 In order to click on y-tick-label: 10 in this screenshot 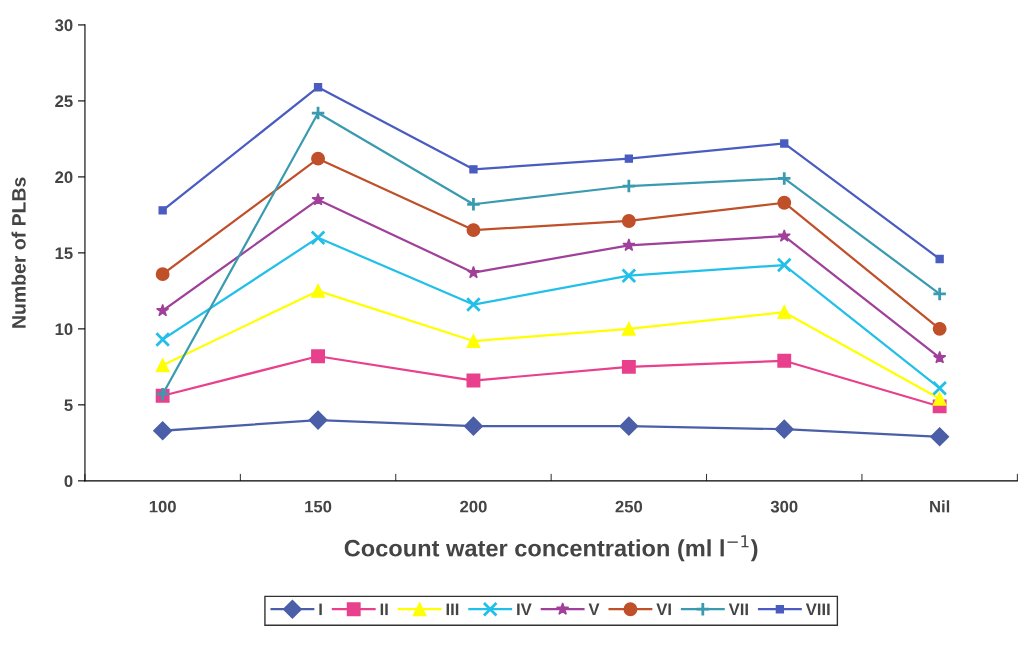, I will do `click(64, 329)`.